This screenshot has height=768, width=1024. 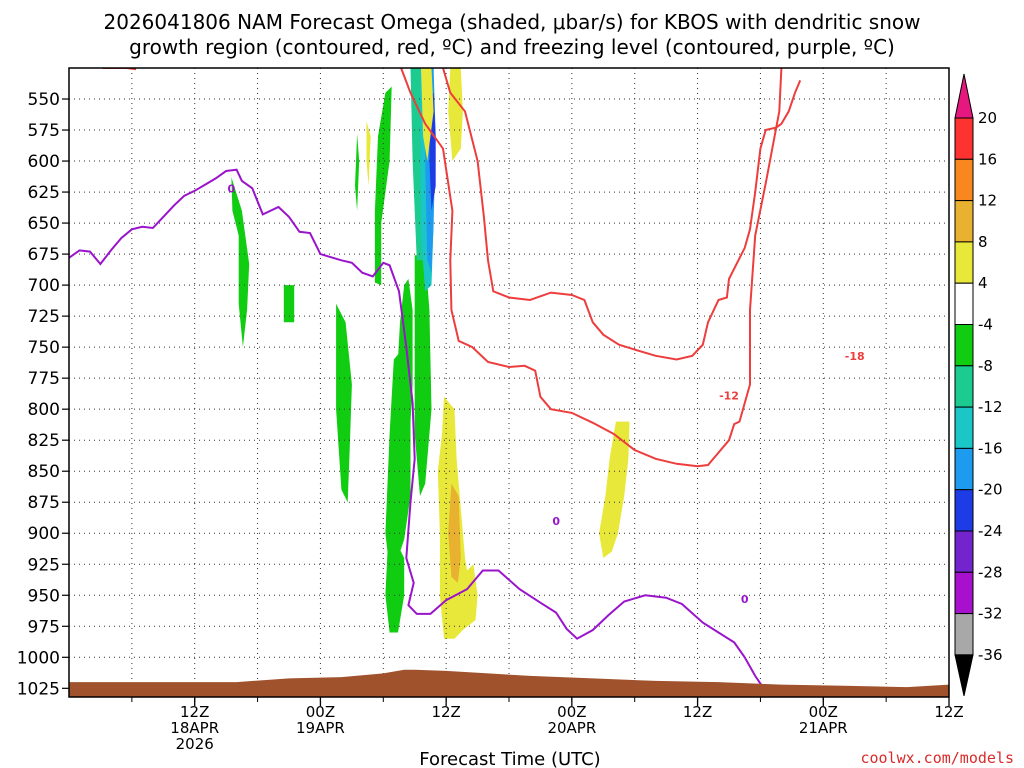 What do you see at coordinates (990, 572) in the screenshot?
I see `colorbar-label-11: -28` at bounding box center [990, 572].